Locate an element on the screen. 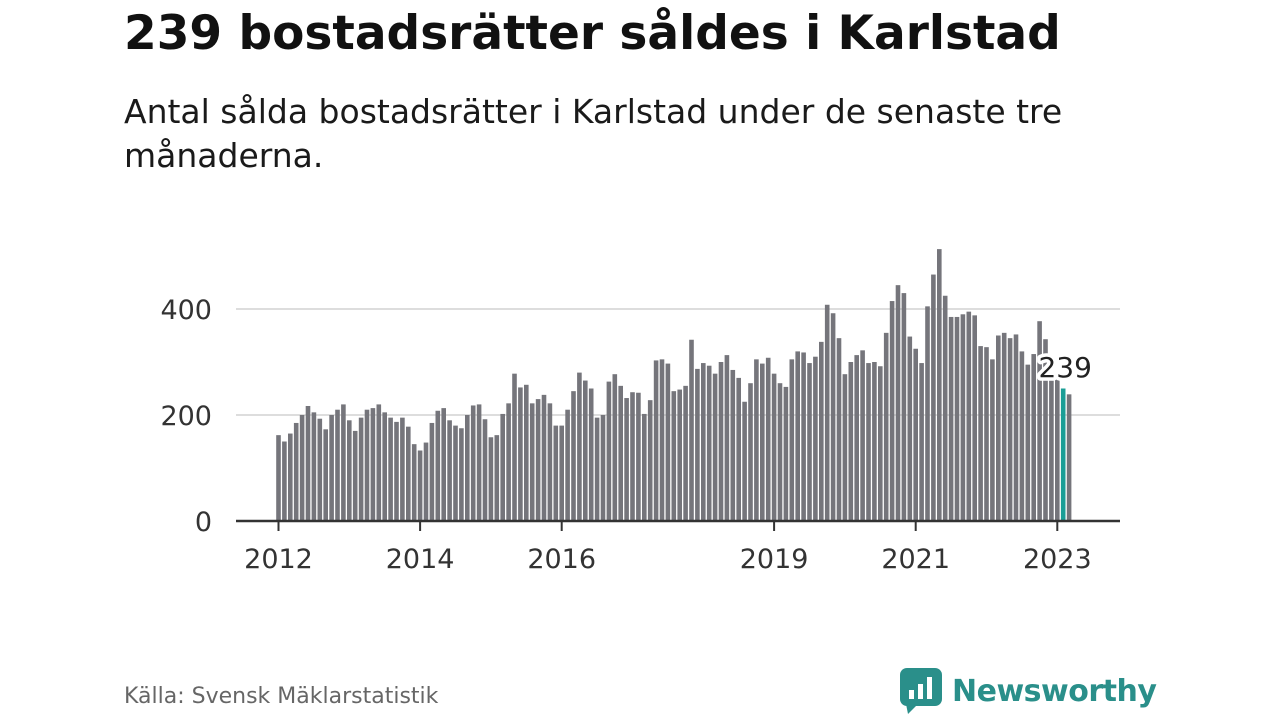  source-note: Källa: Svensk Mäklarstatistik is located at coordinates (281, 696).